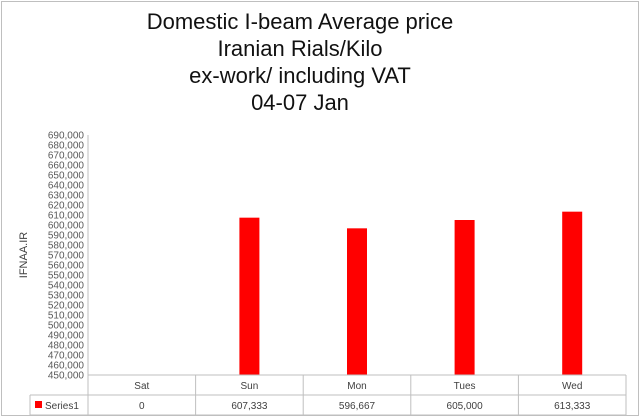  Describe the element at coordinates (357, 301) in the screenshot. I see `bar-mon` at that location.